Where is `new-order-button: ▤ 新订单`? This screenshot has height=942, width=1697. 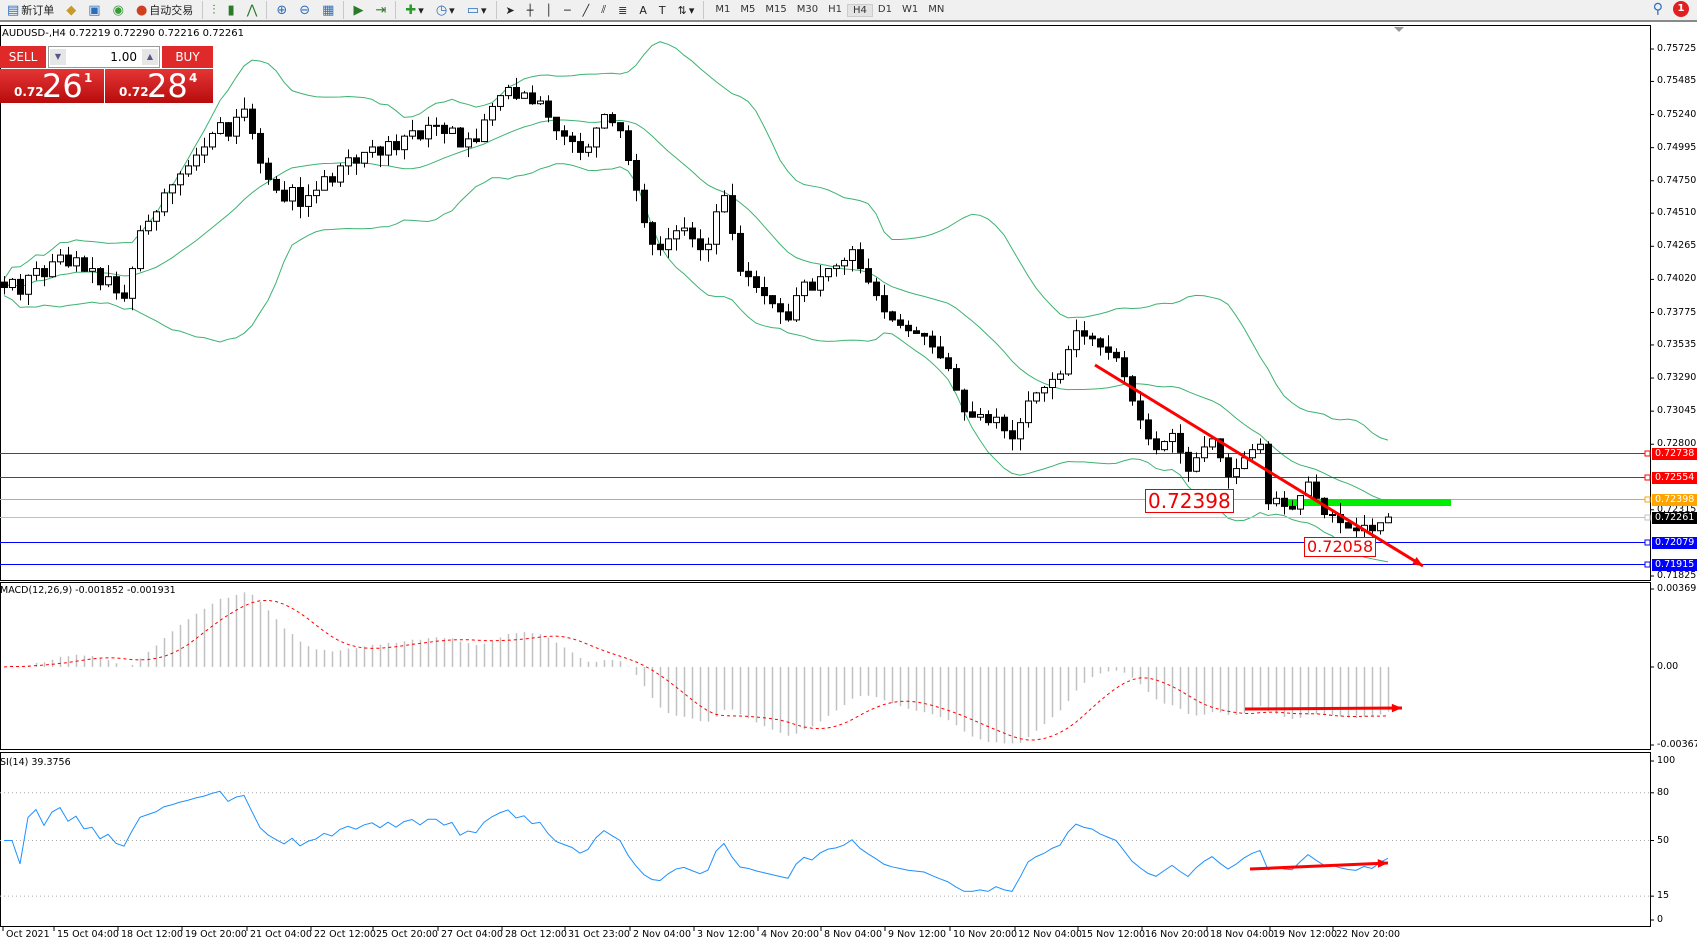 new-order-button: ▤ 新订单 is located at coordinates (31, 10).